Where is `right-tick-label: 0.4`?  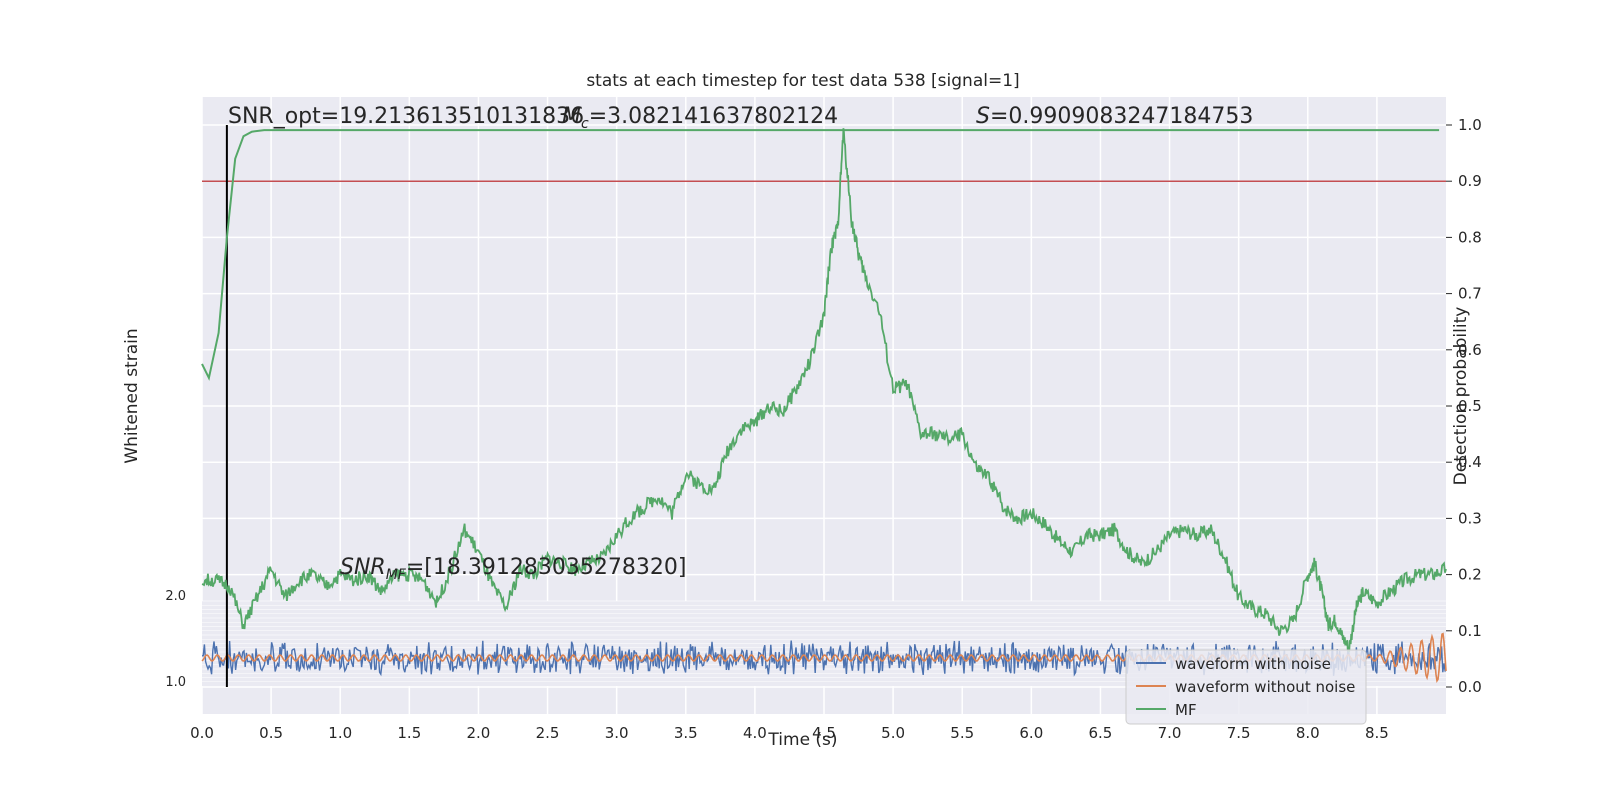
right-tick-label: 0.4 is located at coordinates (1470, 462).